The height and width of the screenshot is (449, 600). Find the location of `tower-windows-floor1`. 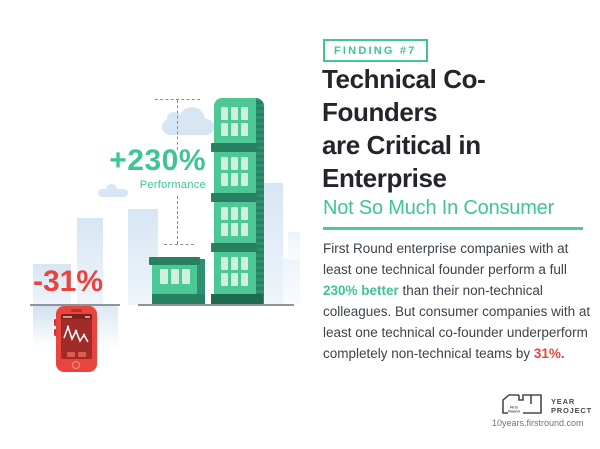

tower-windows-floor1 is located at coordinates (234, 121).